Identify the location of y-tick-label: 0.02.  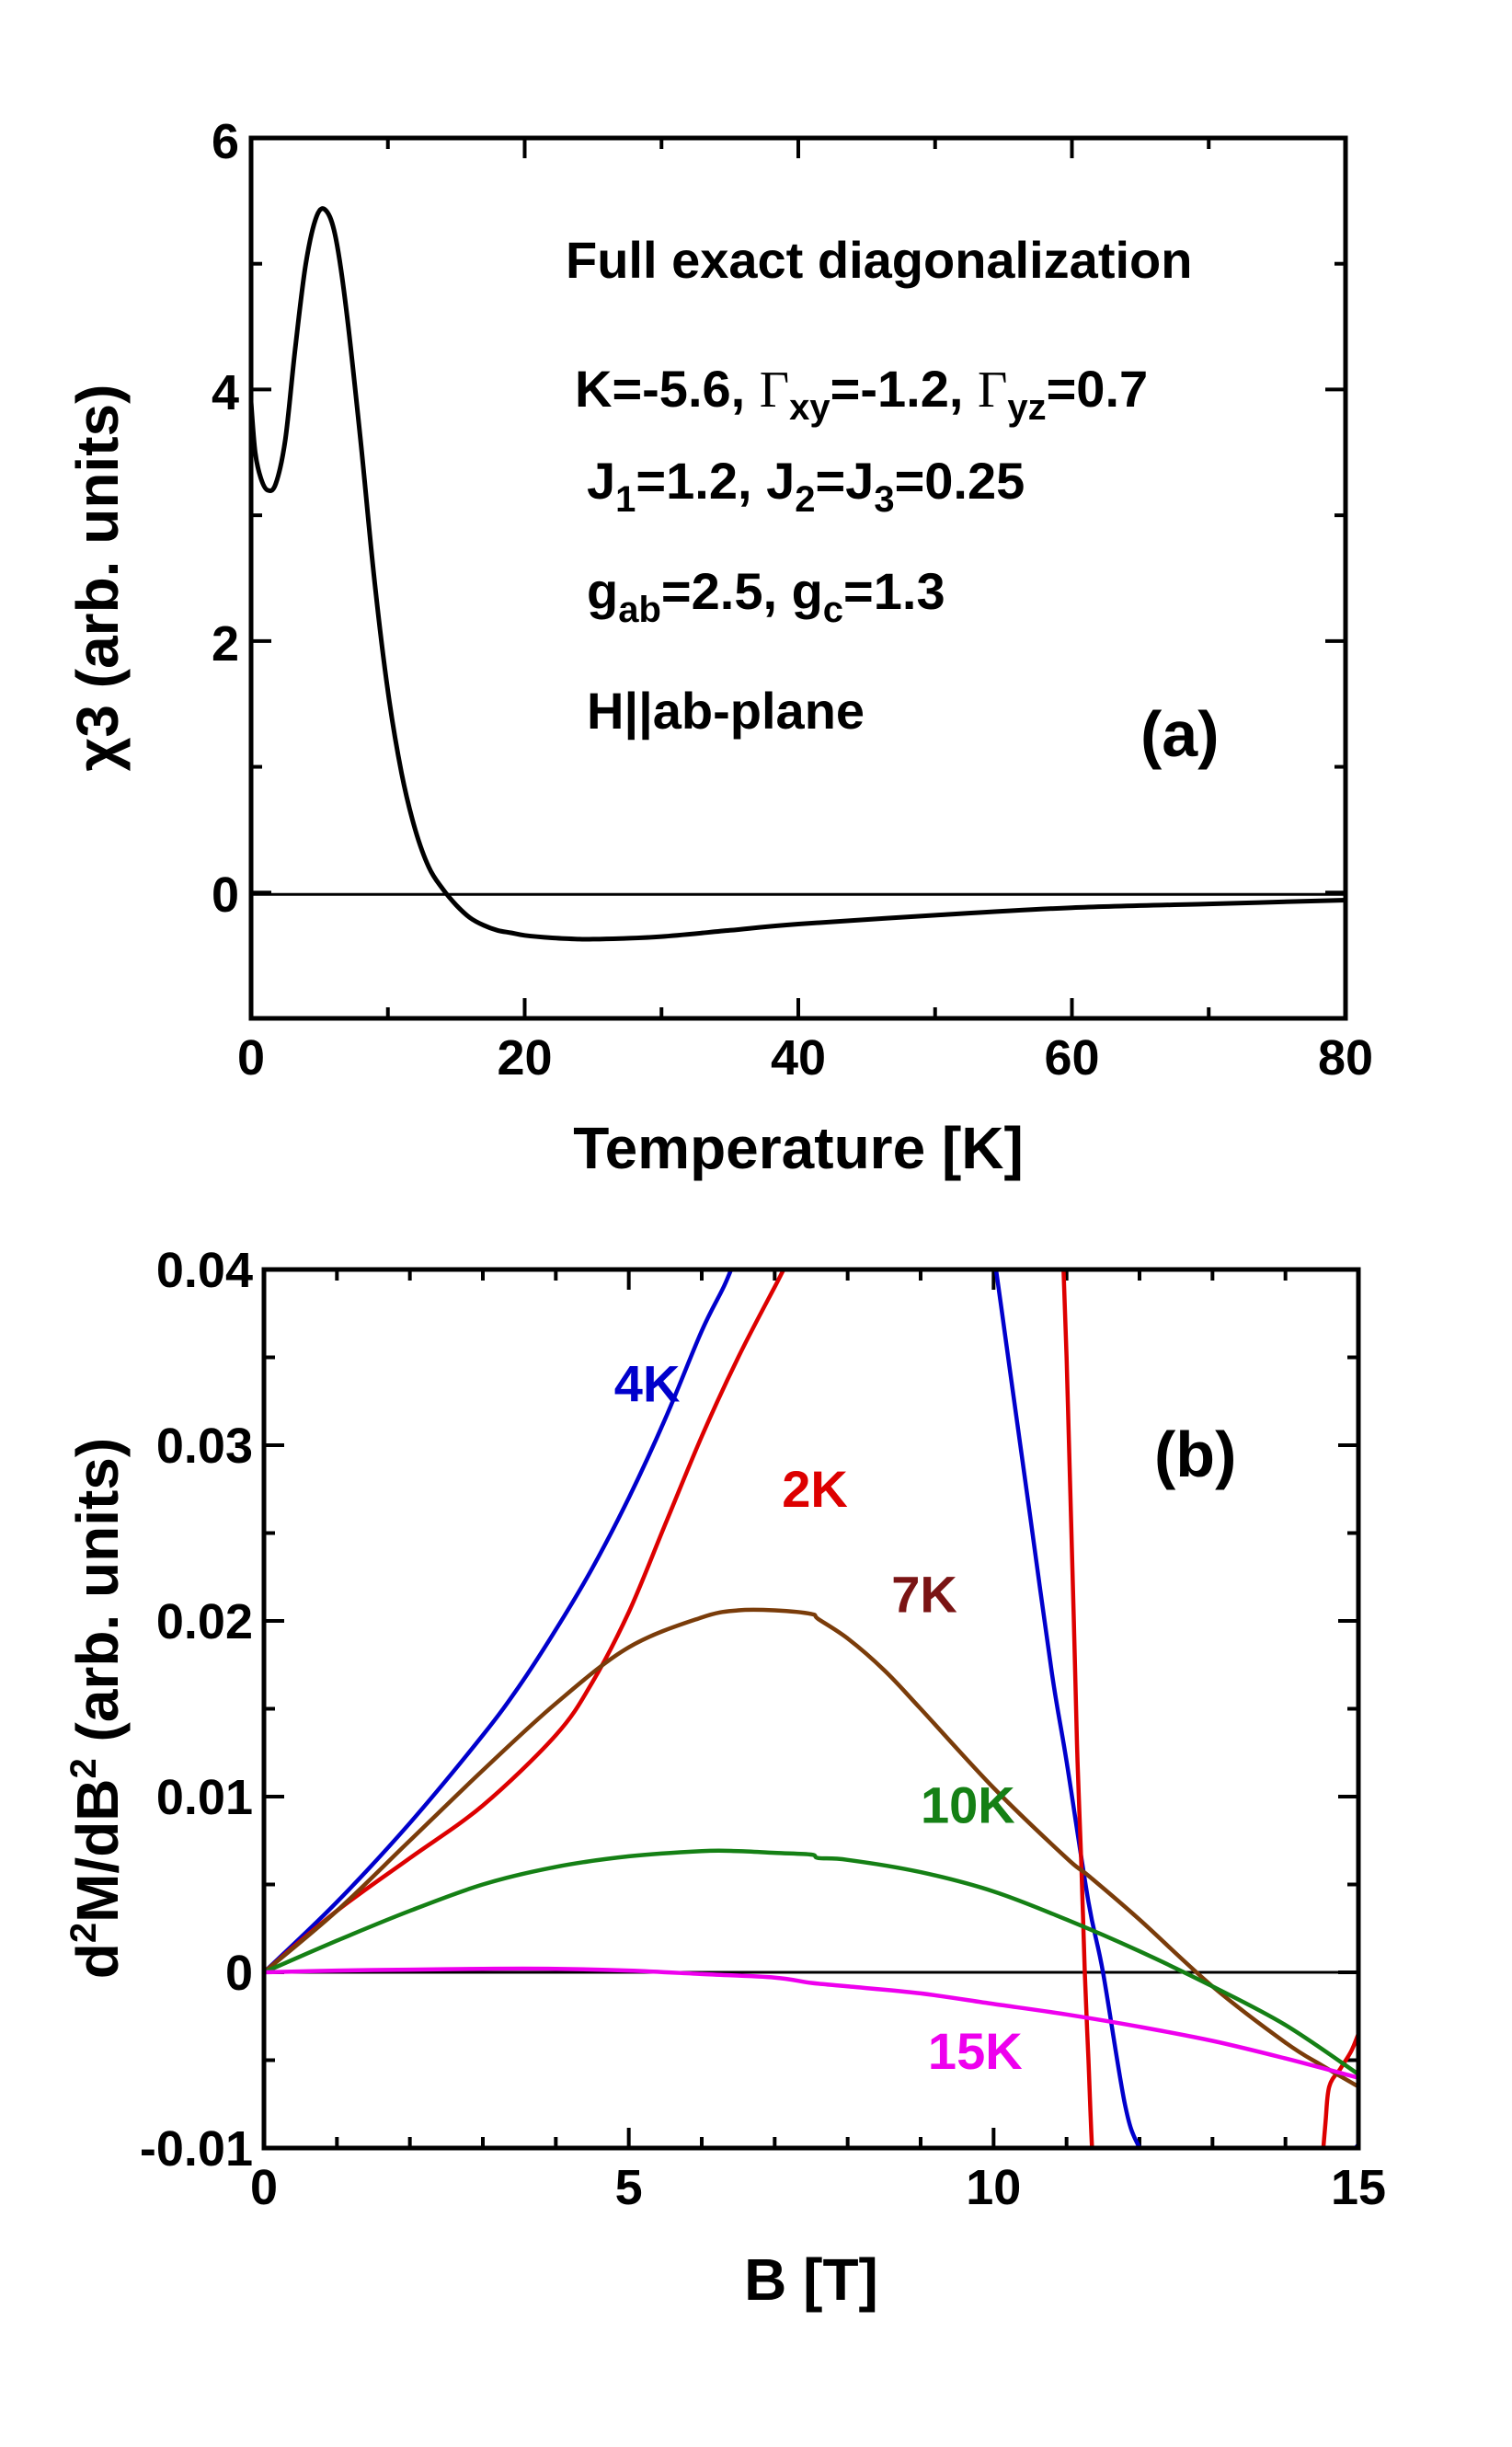
(204, 1621).